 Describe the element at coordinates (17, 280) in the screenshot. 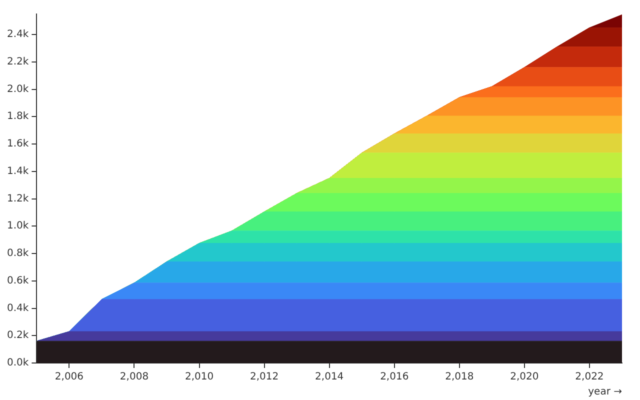

I see `y-tick-label: 0.6k` at that location.